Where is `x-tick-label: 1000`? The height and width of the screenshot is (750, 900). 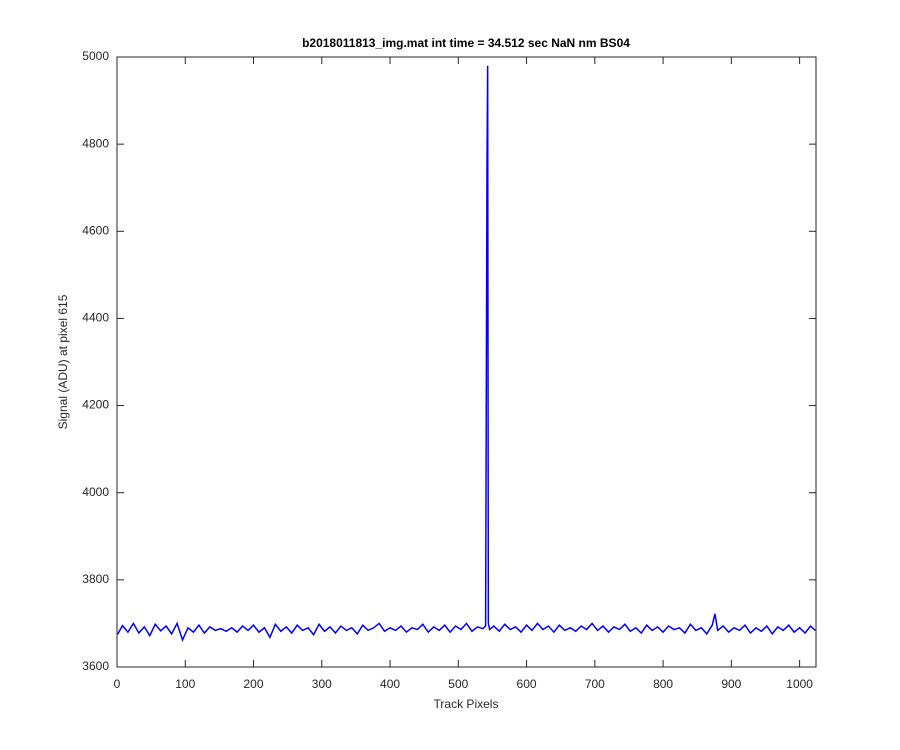
x-tick-label: 1000 is located at coordinates (799, 684).